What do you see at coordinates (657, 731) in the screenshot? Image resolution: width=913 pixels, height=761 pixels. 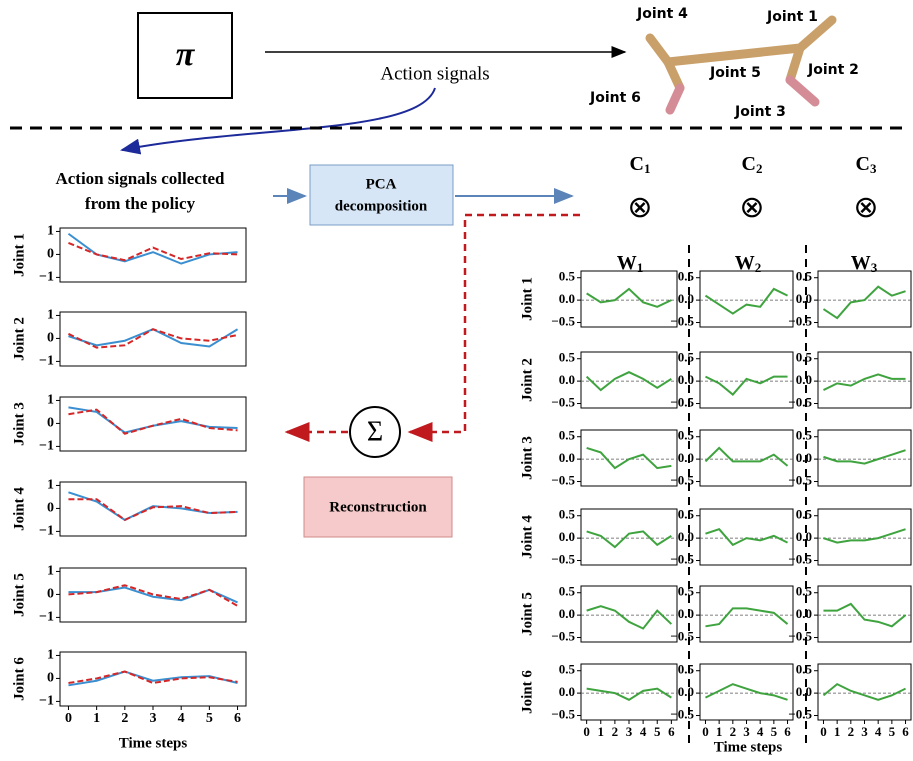 I see `x-tick-label: 5` at bounding box center [657, 731].